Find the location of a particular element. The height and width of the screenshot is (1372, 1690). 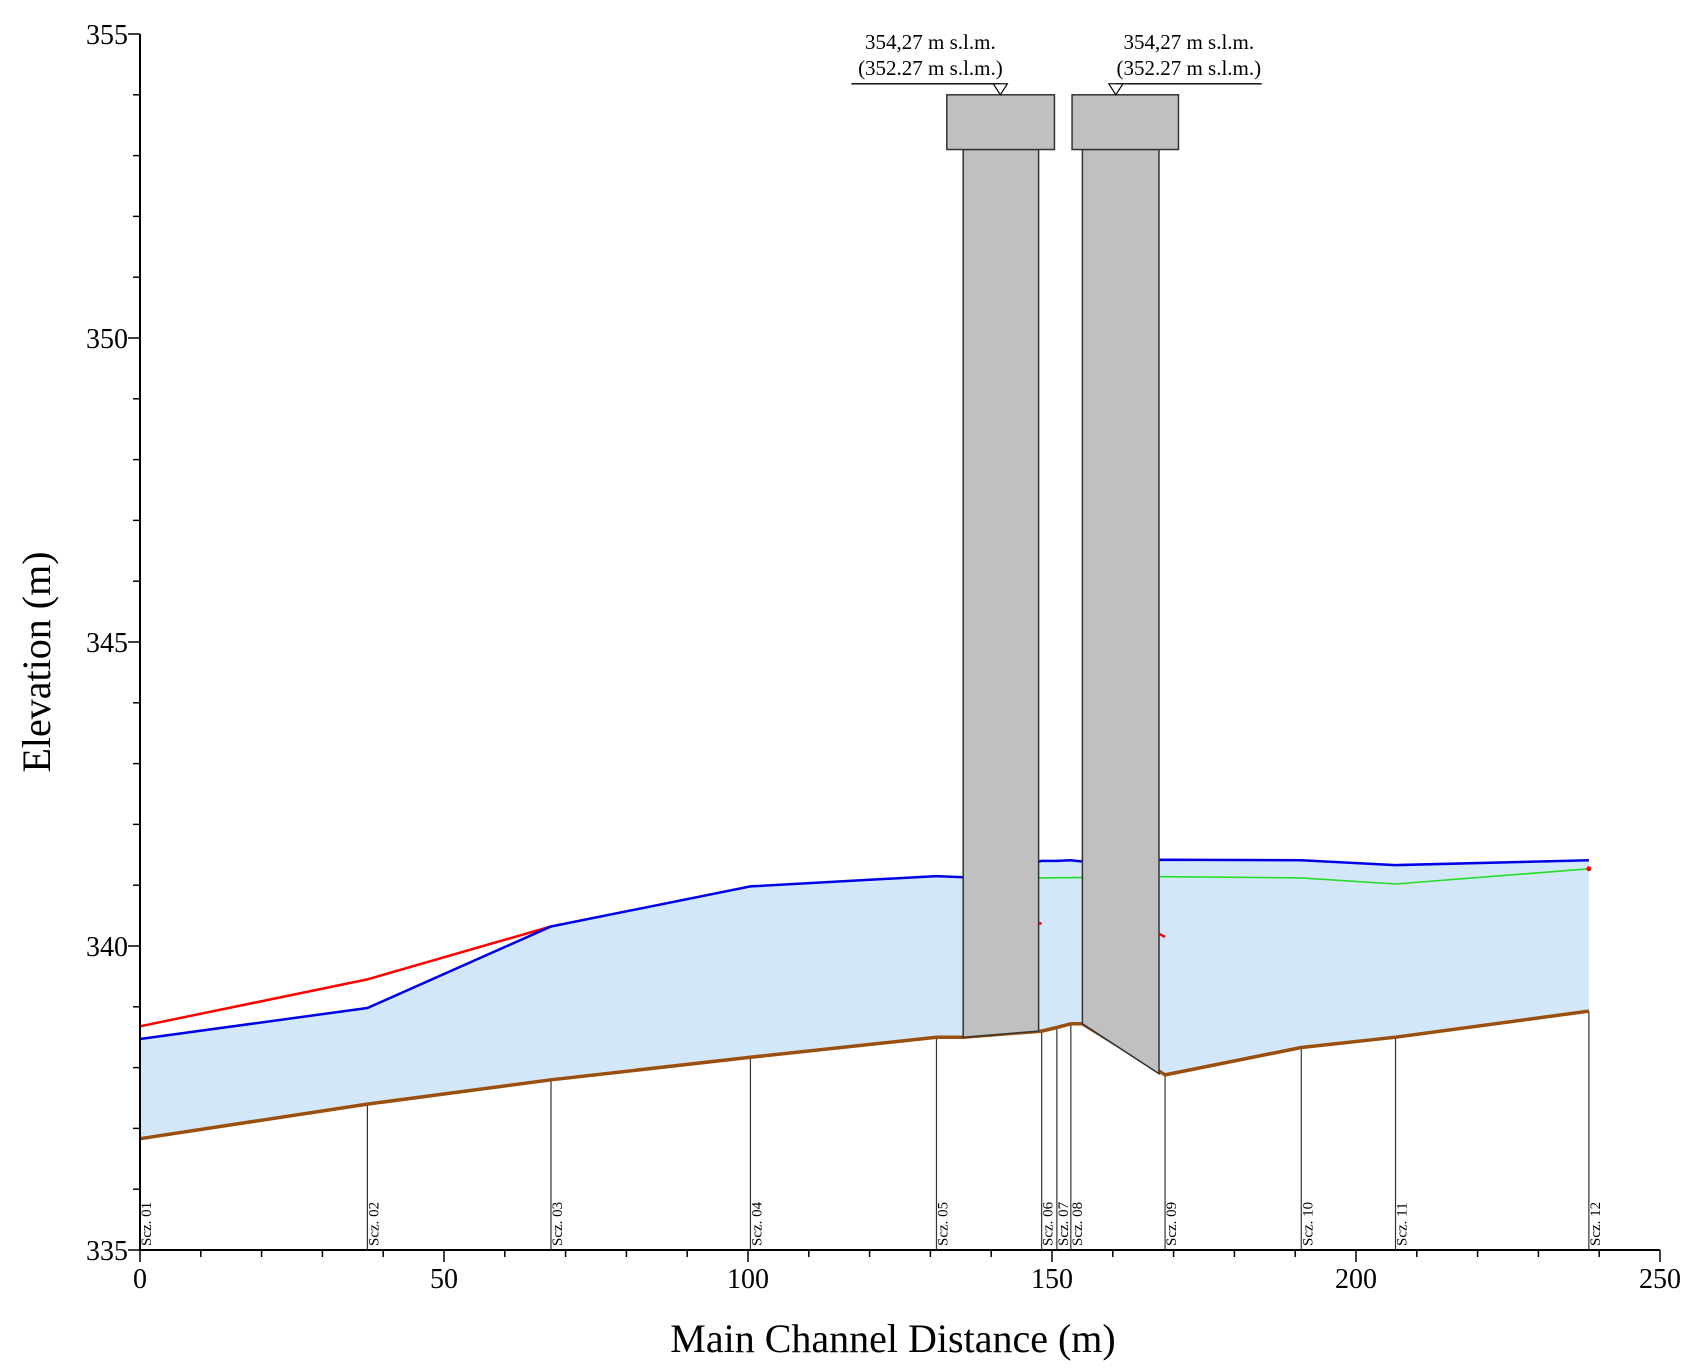

section-label-7: Scz. 07 is located at coordinates (1064, 1223).